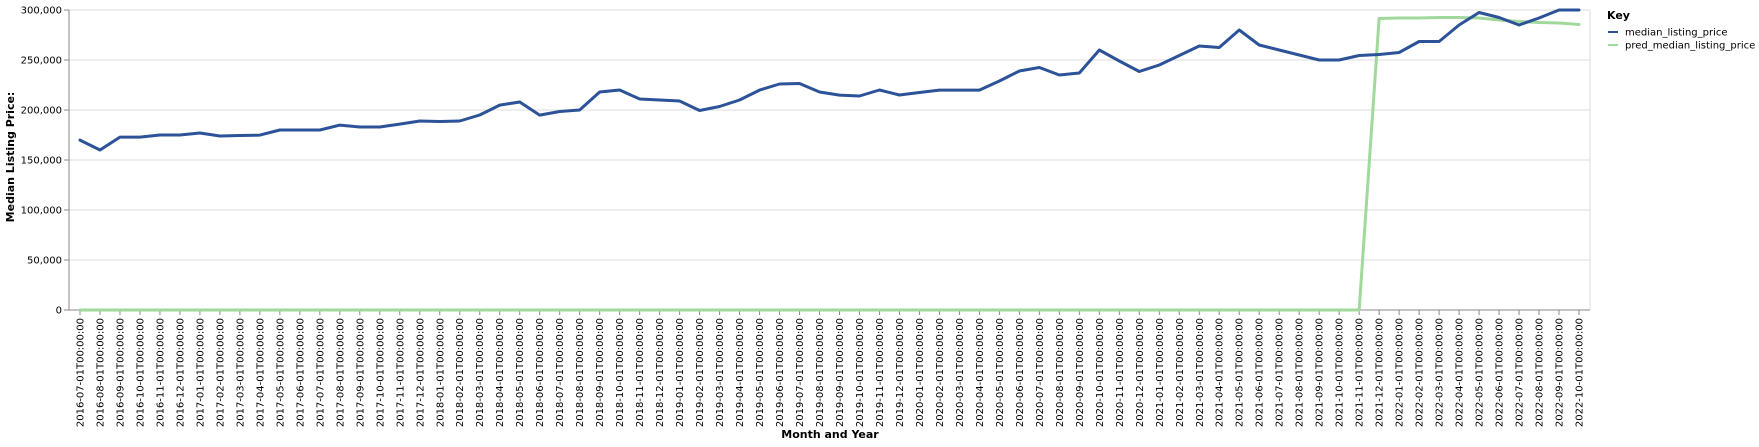  What do you see at coordinates (680, 372) in the screenshot?
I see `x-tick-label: 2019-01-01T00:00:00` at bounding box center [680, 372].